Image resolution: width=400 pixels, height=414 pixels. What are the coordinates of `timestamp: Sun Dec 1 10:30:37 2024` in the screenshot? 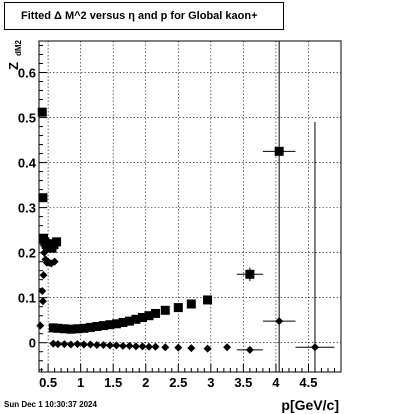 It's located at (50, 404).